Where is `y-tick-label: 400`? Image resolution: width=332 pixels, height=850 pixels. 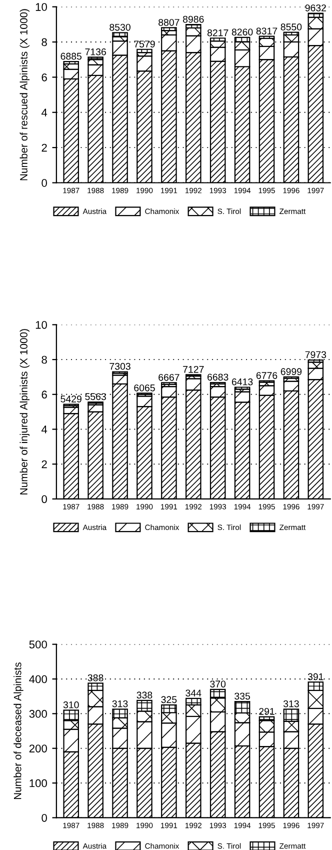 y-tick-label: 400 is located at coordinates (38, 679).